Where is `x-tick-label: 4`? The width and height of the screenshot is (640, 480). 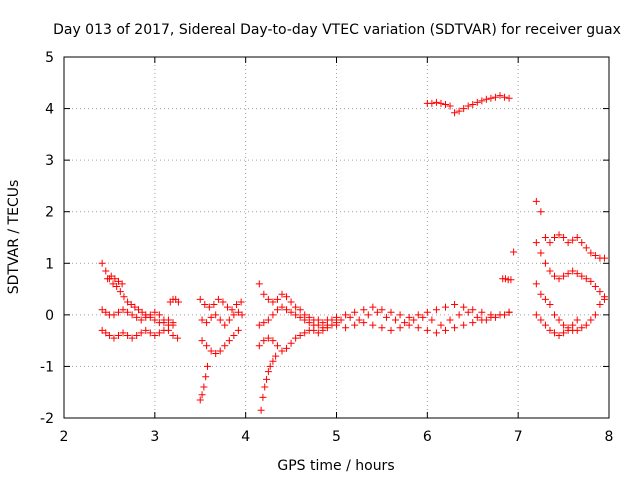 x-tick-label: 4 is located at coordinates (245, 437).